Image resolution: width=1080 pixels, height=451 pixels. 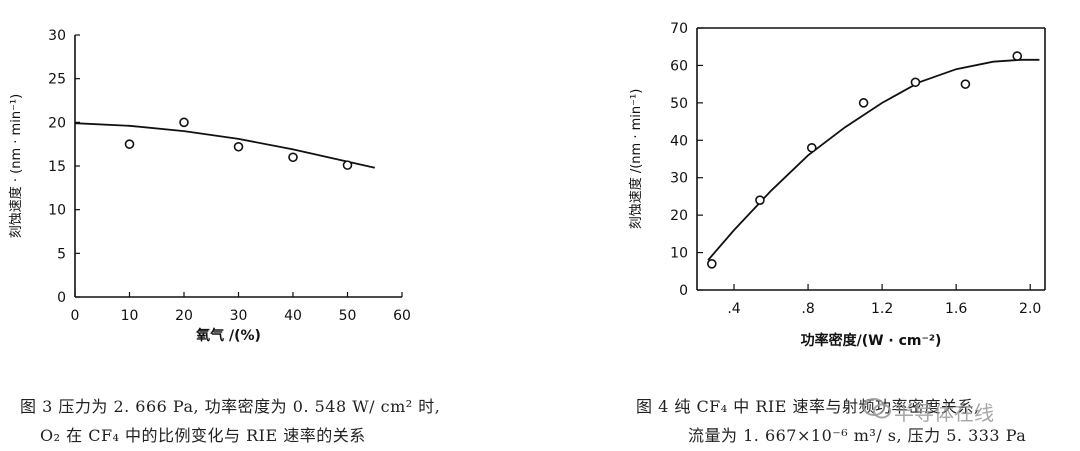 What do you see at coordinates (239, 316) in the screenshot?
I see `x-tick-label: 30` at bounding box center [239, 316].